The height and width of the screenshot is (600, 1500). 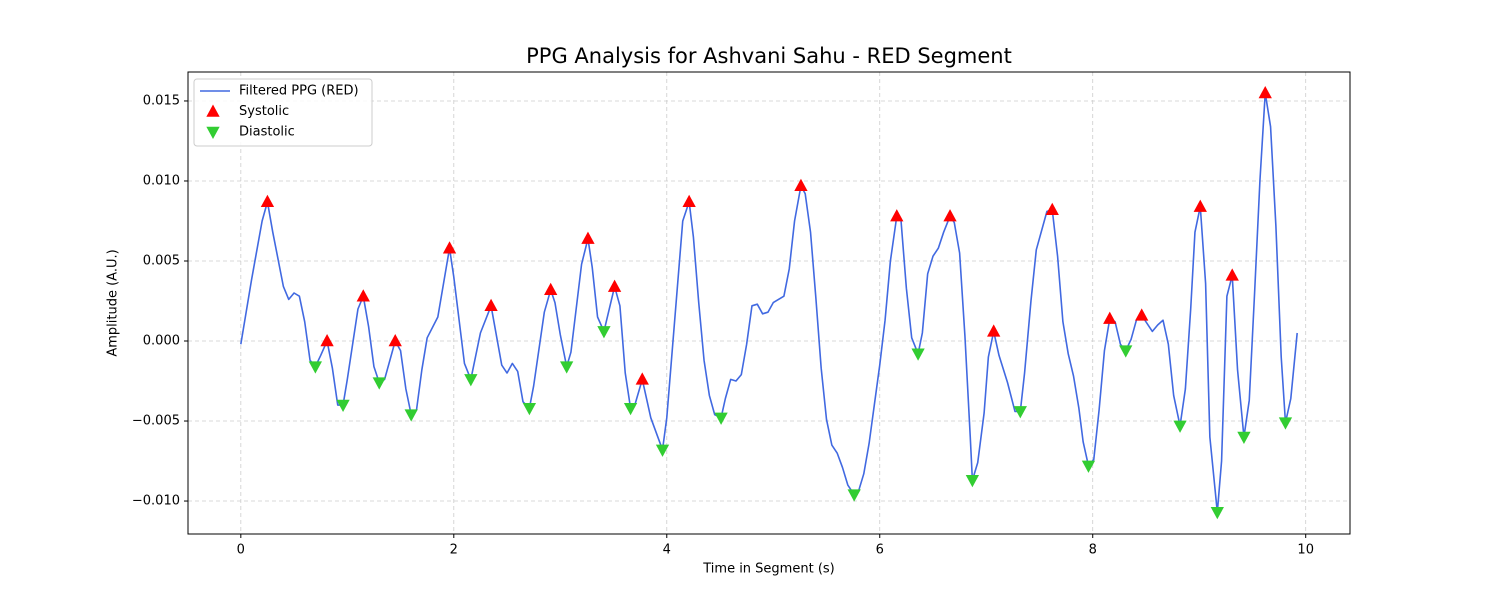 I want to click on y-tick-label: 0.005, so click(x=161, y=260).